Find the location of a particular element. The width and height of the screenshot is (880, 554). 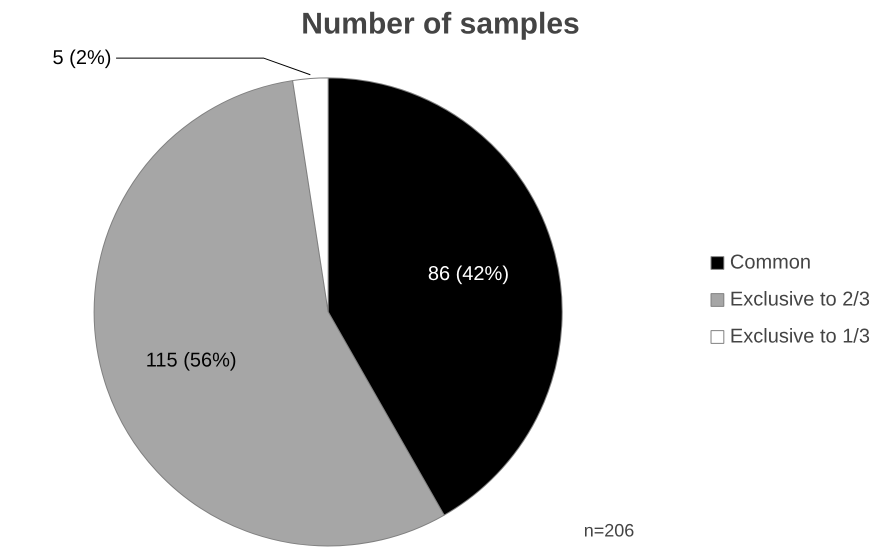

chart-title: Number of samples is located at coordinates (440, 24).